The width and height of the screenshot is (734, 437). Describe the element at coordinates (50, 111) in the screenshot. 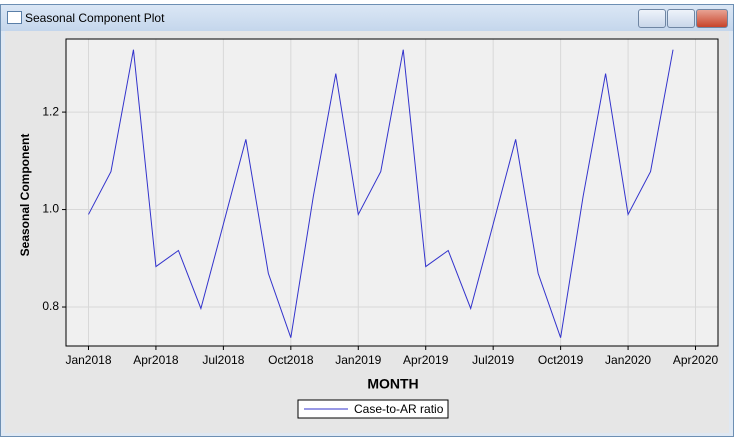

I see `y-tick-label: 1.2` at that location.